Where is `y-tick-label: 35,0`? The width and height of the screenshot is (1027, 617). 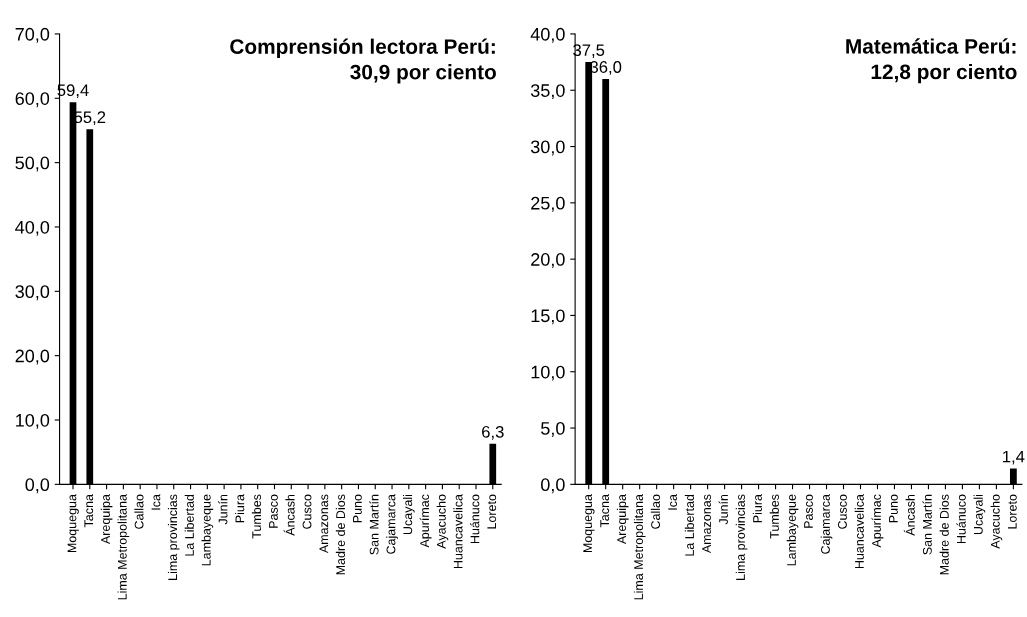
y-tick-label: 35,0 is located at coordinates (547, 92).